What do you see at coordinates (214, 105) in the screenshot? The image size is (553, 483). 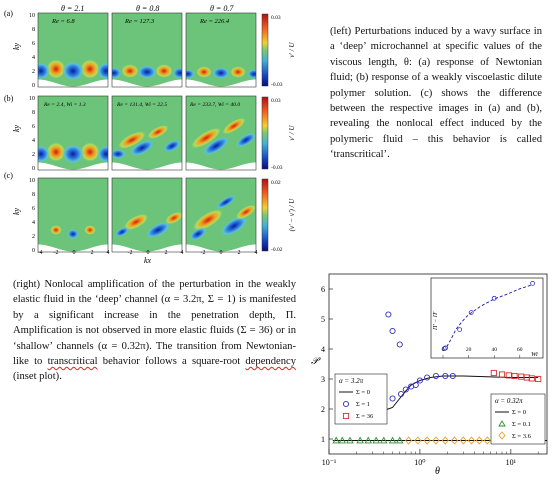 I see `panel-annotation: Re = 233.7, Wi = 40.0` at bounding box center [214, 105].